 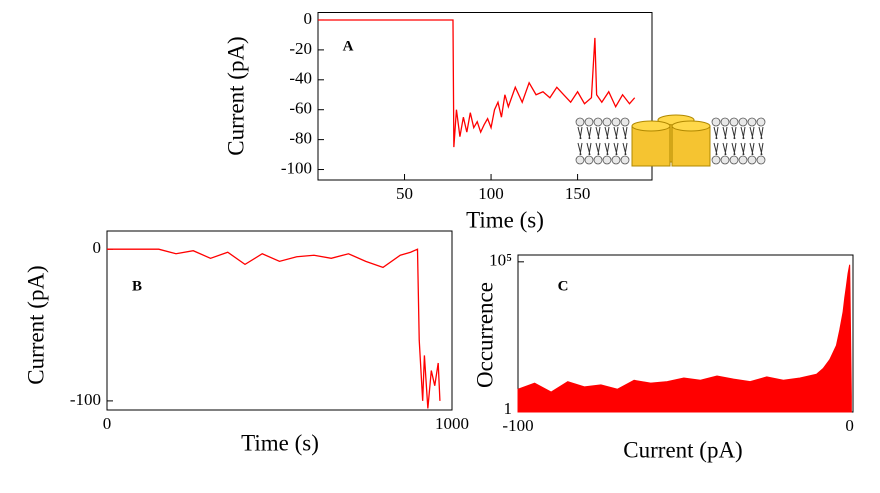 I want to click on membrane-illustration, so click(x=670, y=140).